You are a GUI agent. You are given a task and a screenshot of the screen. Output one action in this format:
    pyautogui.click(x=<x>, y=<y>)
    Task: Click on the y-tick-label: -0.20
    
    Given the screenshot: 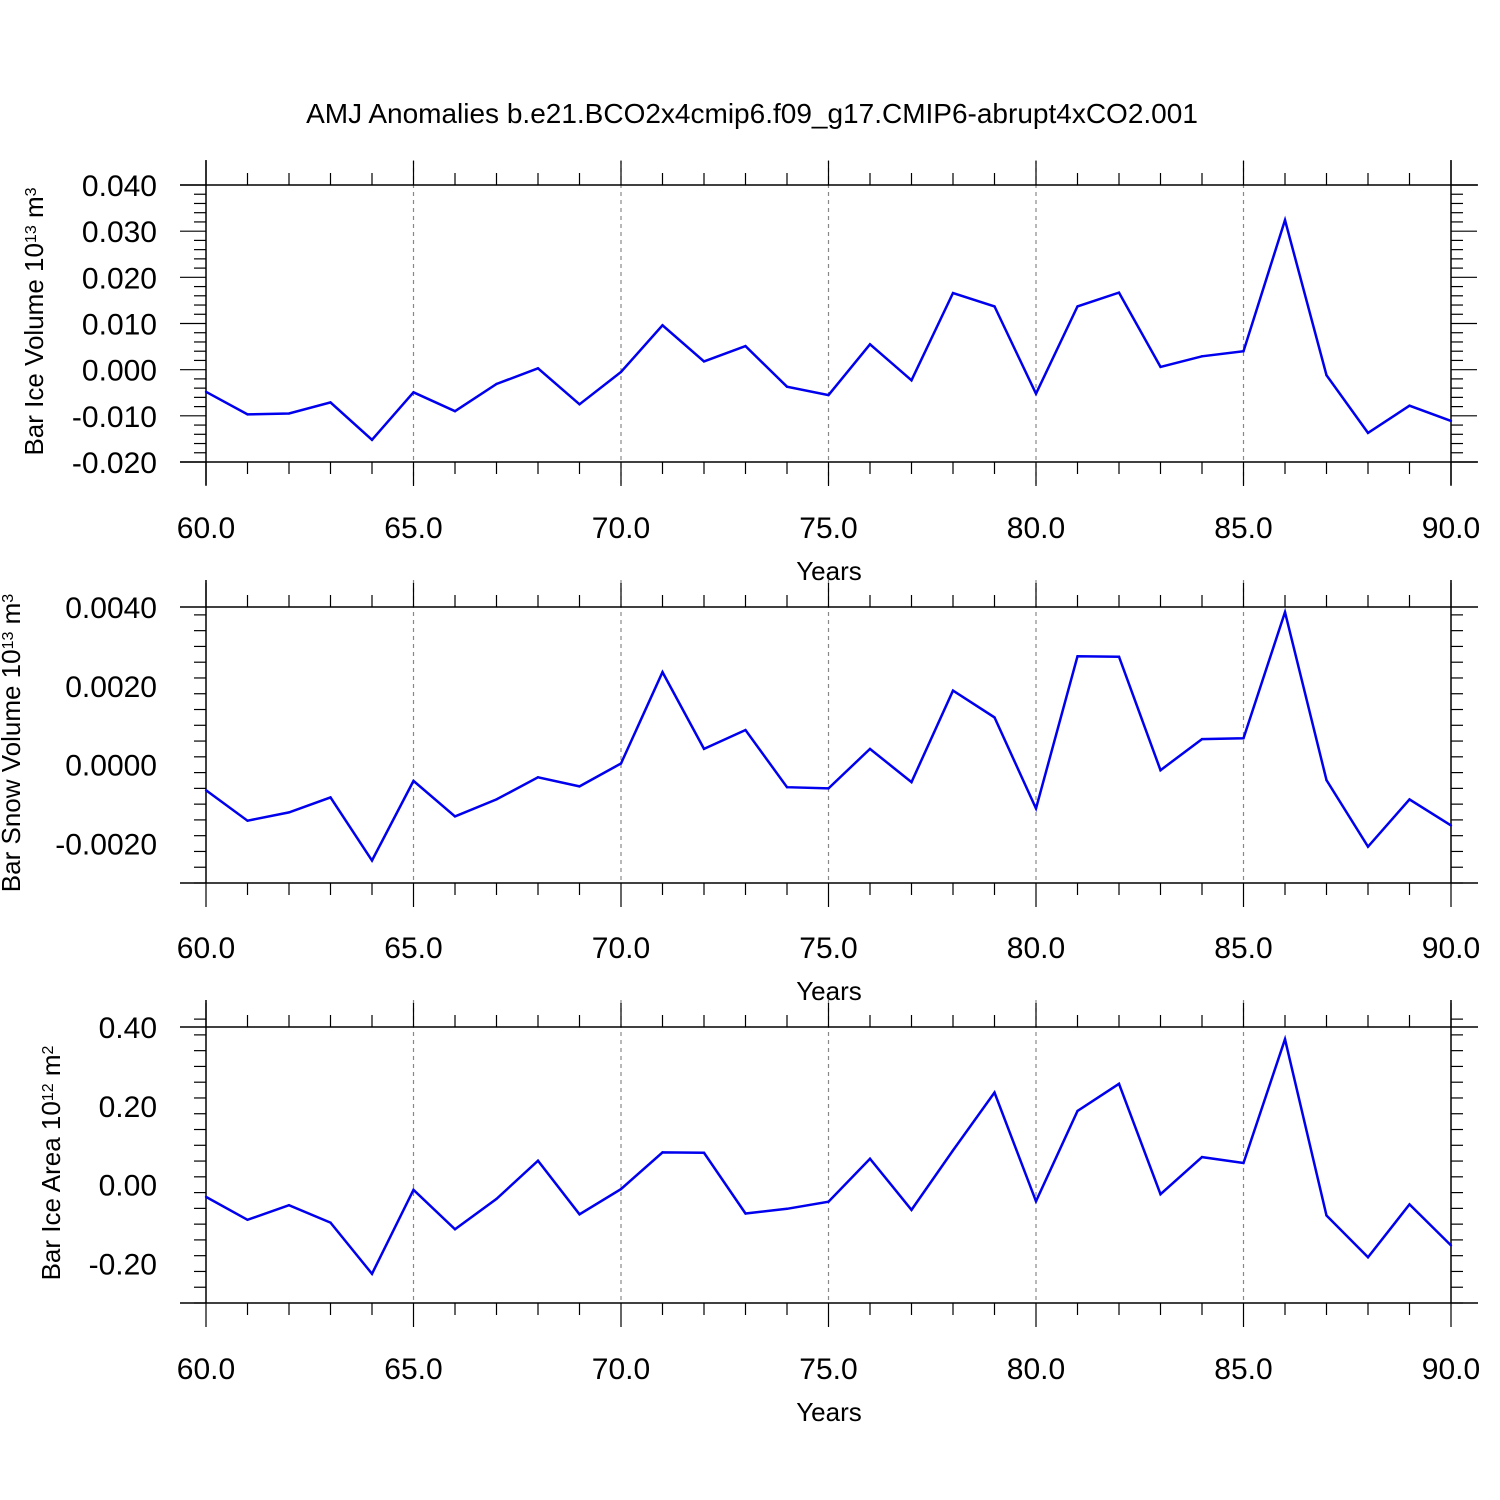 What is the action you would take?
    pyautogui.click(x=123, y=1265)
    